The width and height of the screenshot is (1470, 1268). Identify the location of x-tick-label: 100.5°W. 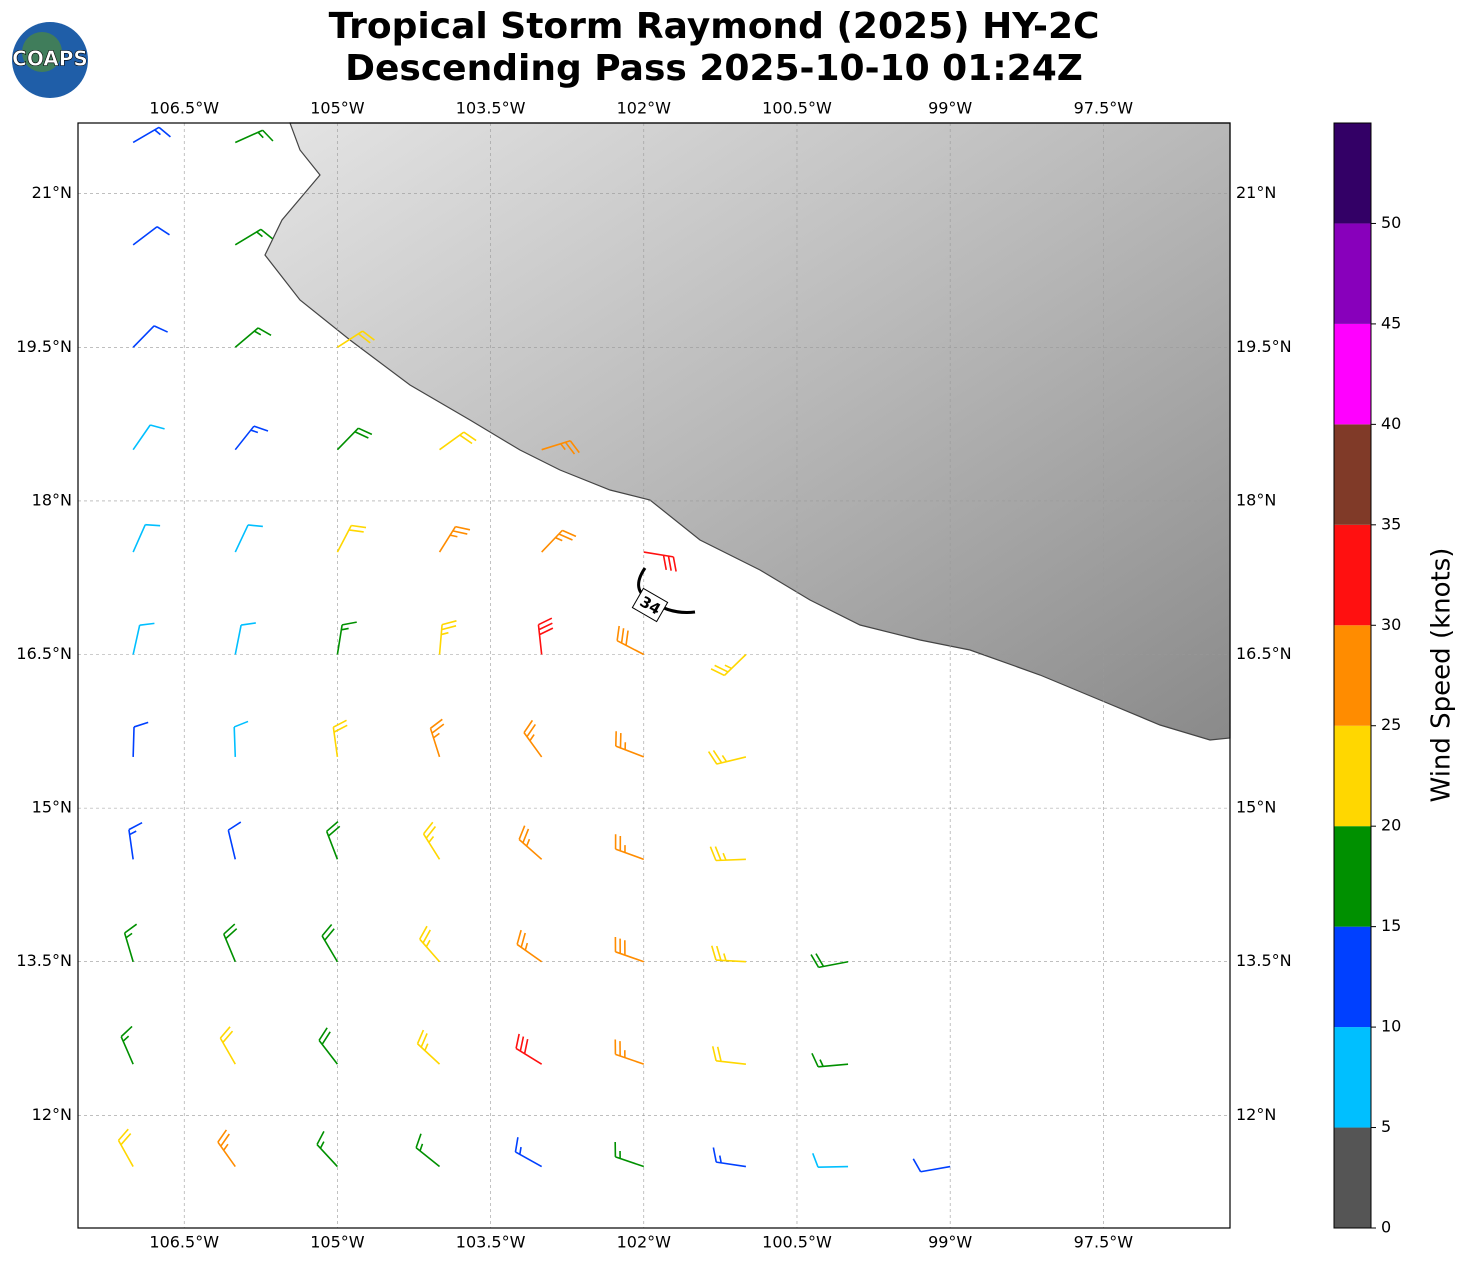
(797, 1242).